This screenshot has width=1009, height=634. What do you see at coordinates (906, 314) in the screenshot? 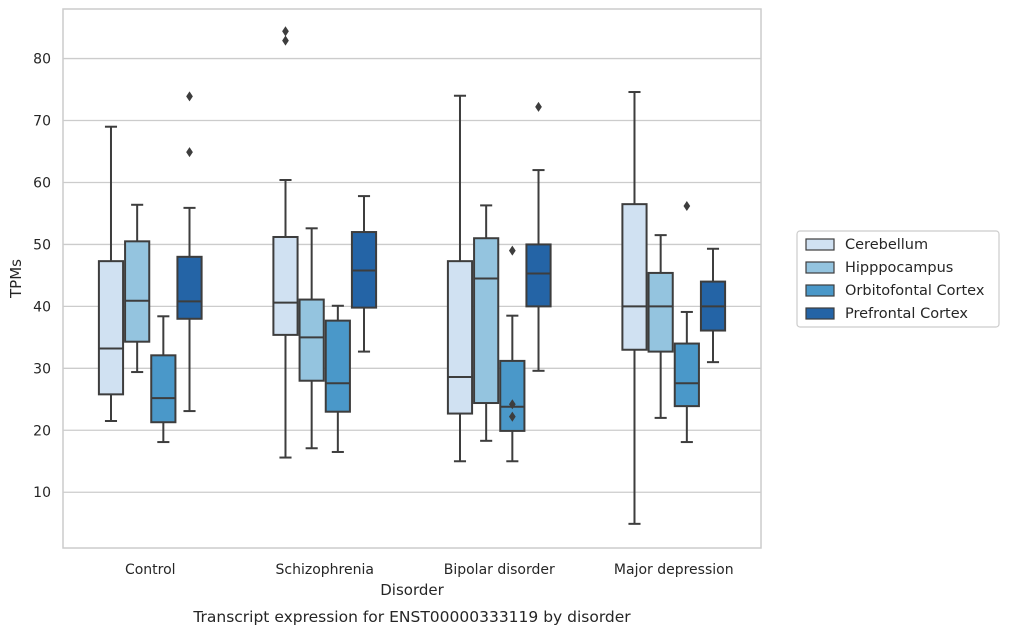
I see `legend-label: Prefrontal Cortex` at bounding box center [906, 314].